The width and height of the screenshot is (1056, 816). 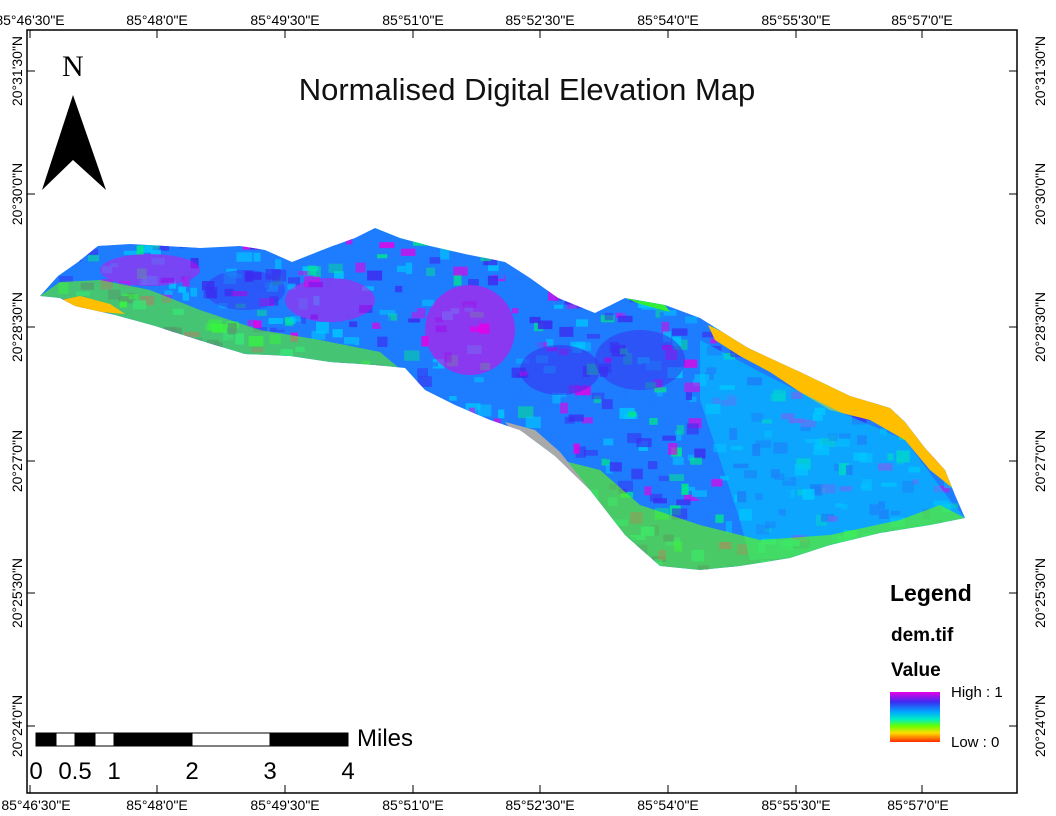 What do you see at coordinates (17, 71) in the screenshot?
I see `latitude-label-left: 20°31'30"N` at bounding box center [17, 71].